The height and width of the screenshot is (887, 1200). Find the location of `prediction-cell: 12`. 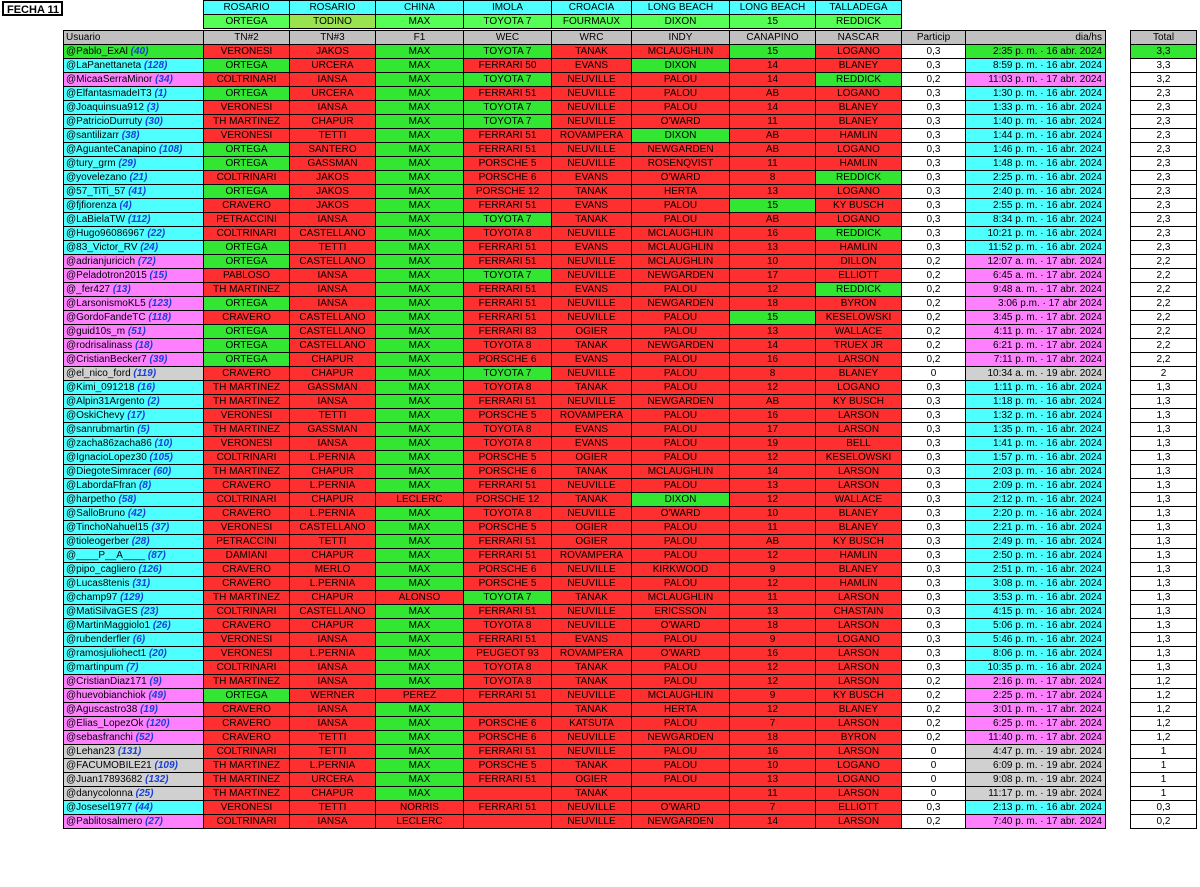

prediction-cell: 12 is located at coordinates (772, 681).